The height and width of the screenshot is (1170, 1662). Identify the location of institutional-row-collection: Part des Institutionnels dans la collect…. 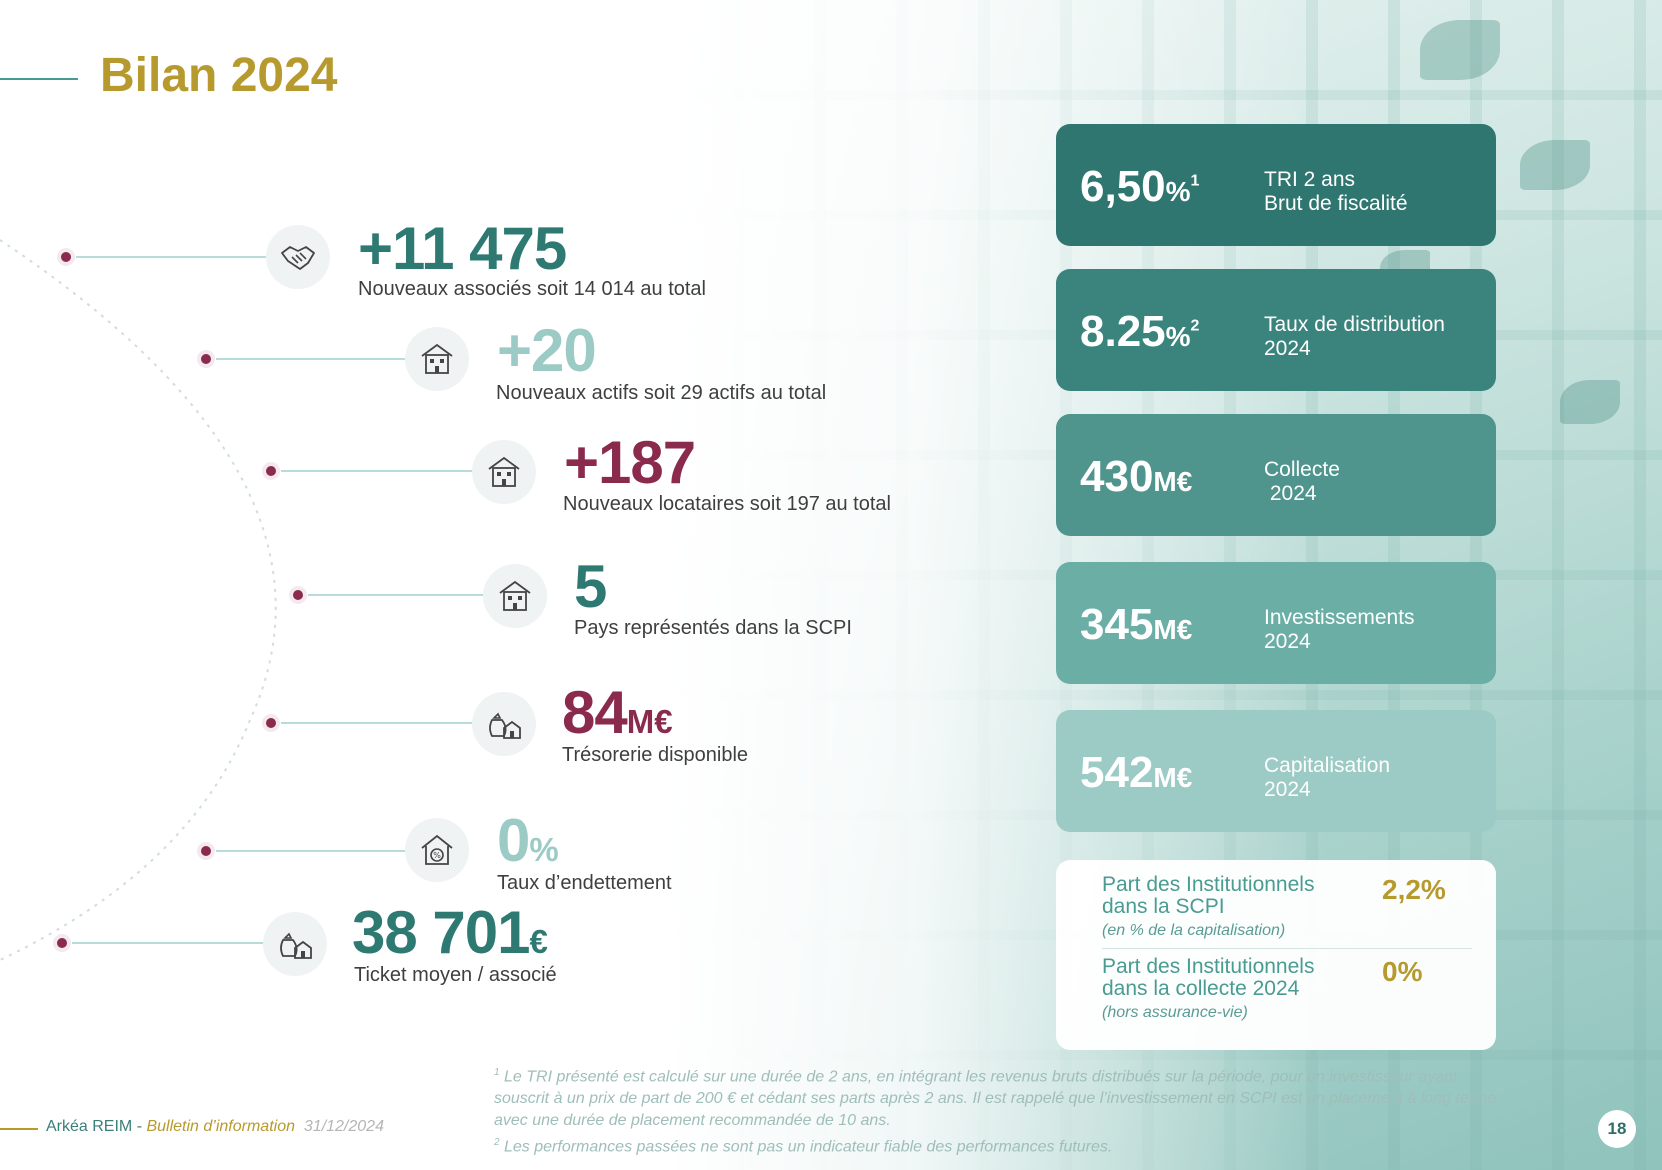
(1287, 989).